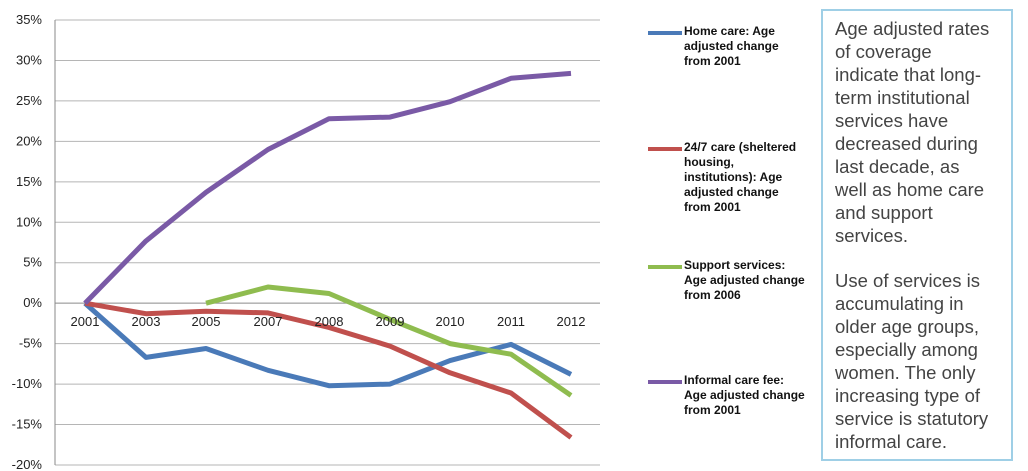  Describe the element at coordinates (729, 31) in the screenshot. I see `legend-line: Home care: Age` at that location.